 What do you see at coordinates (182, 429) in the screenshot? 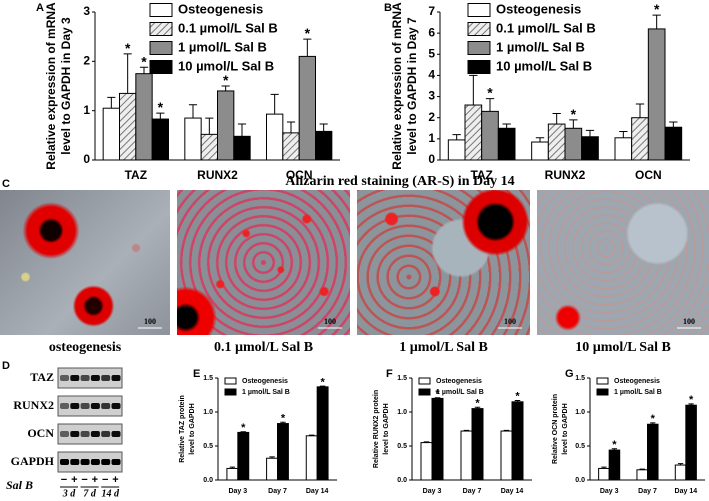
I see `y-axis-label: Relative TAZ protein` at bounding box center [182, 429].